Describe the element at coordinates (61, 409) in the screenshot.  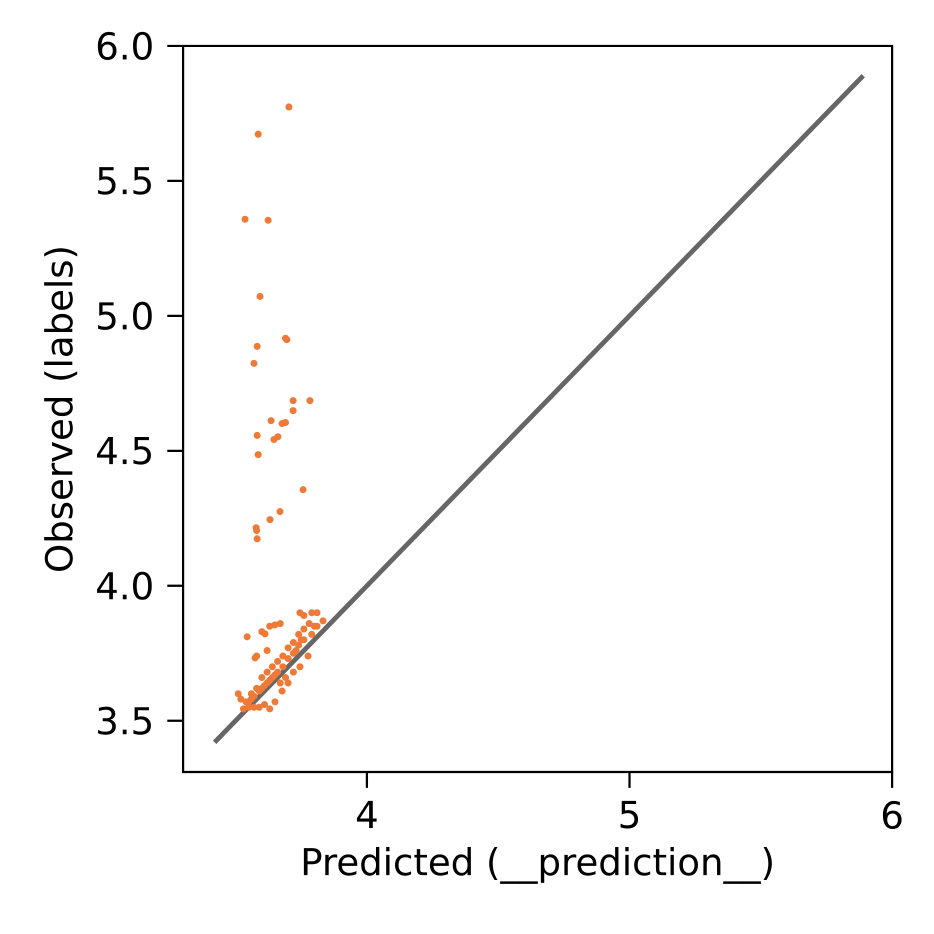
I see `y-axis-title: Observed (labels)` at that location.